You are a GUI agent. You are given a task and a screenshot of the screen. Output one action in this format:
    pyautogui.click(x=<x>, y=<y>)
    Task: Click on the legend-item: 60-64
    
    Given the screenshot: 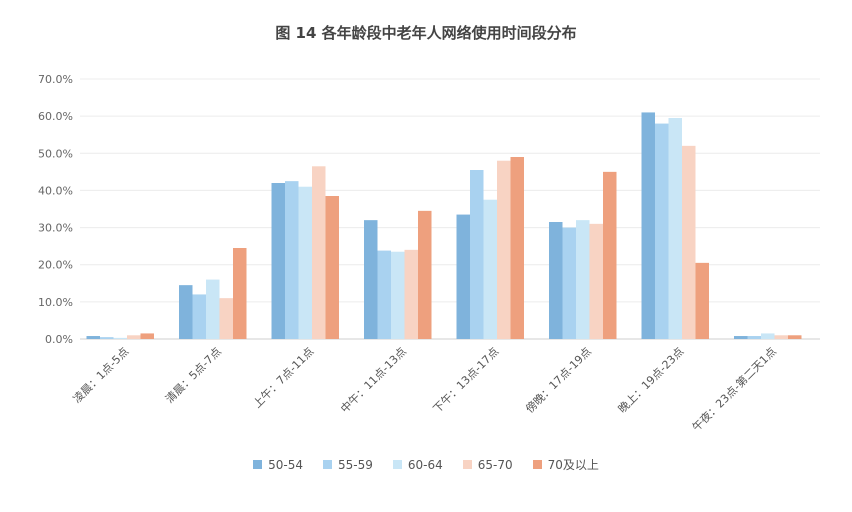 What is the action you would take?
    pyautogui.click(x=417, y=464)
    